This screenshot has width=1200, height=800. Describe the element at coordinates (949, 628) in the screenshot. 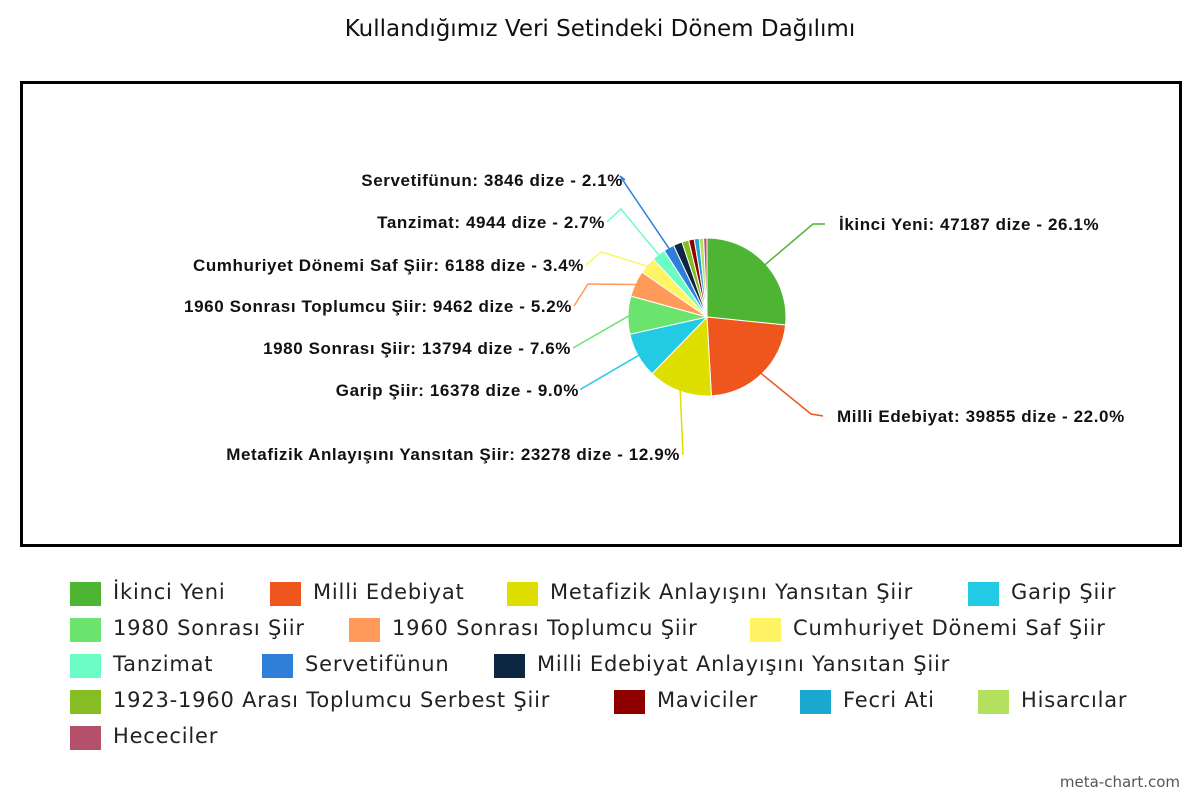

I see `legend-label: Cumhuriyet Dönemi Saf Şiir` at that location.